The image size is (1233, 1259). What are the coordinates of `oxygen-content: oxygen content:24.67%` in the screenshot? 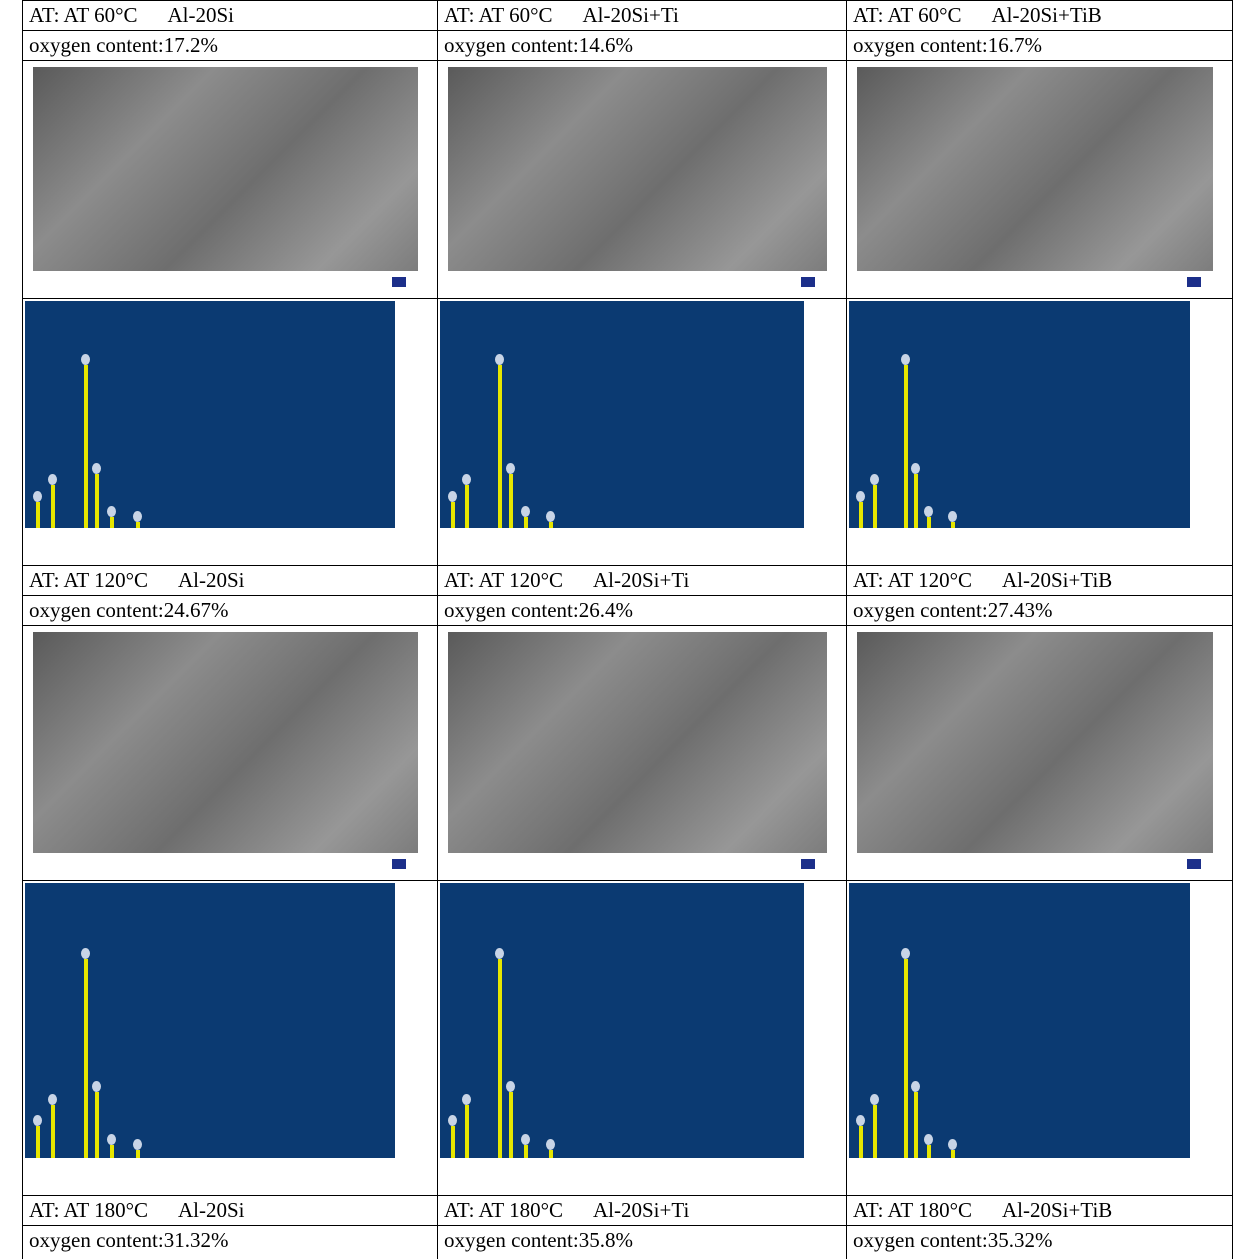 It's located at (129, 610).